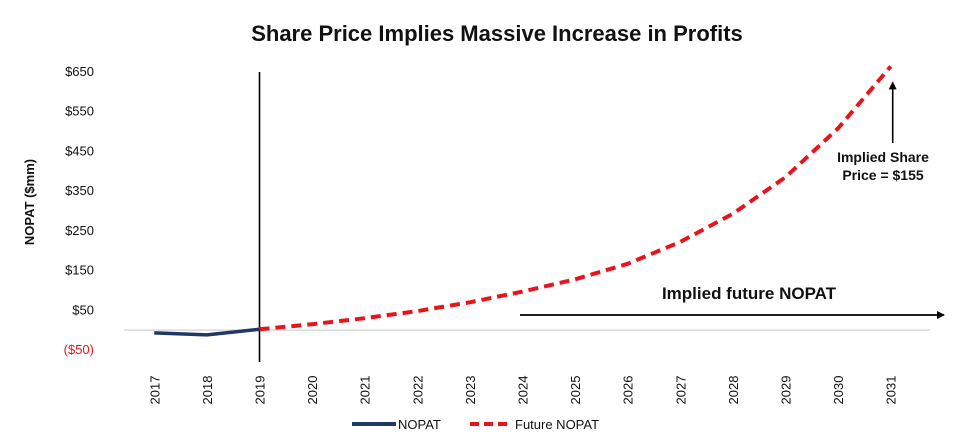  I want to click on y-tick-label: $550, so click(79, 111).